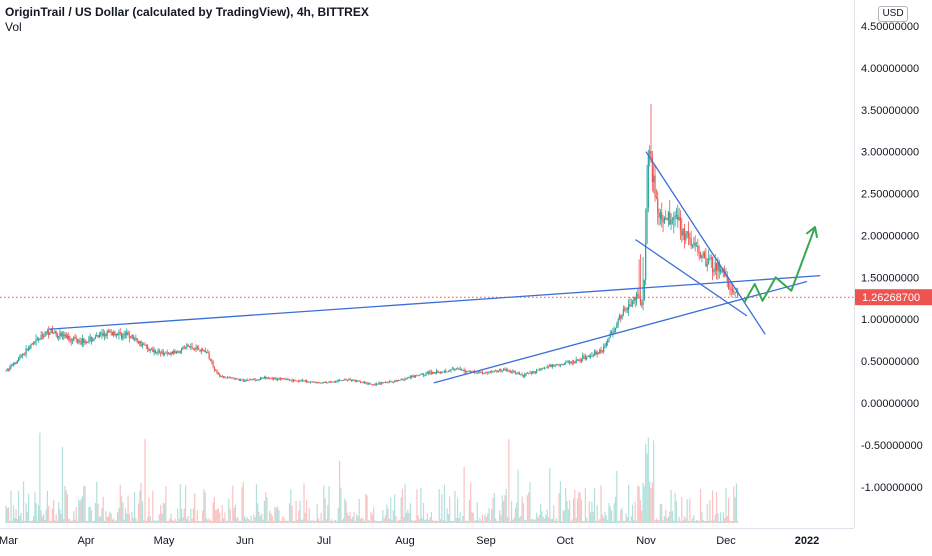 Image resolution: width=932 pixels, height=556 pixels. I want to click on wedge-upper, so click(705, 243).